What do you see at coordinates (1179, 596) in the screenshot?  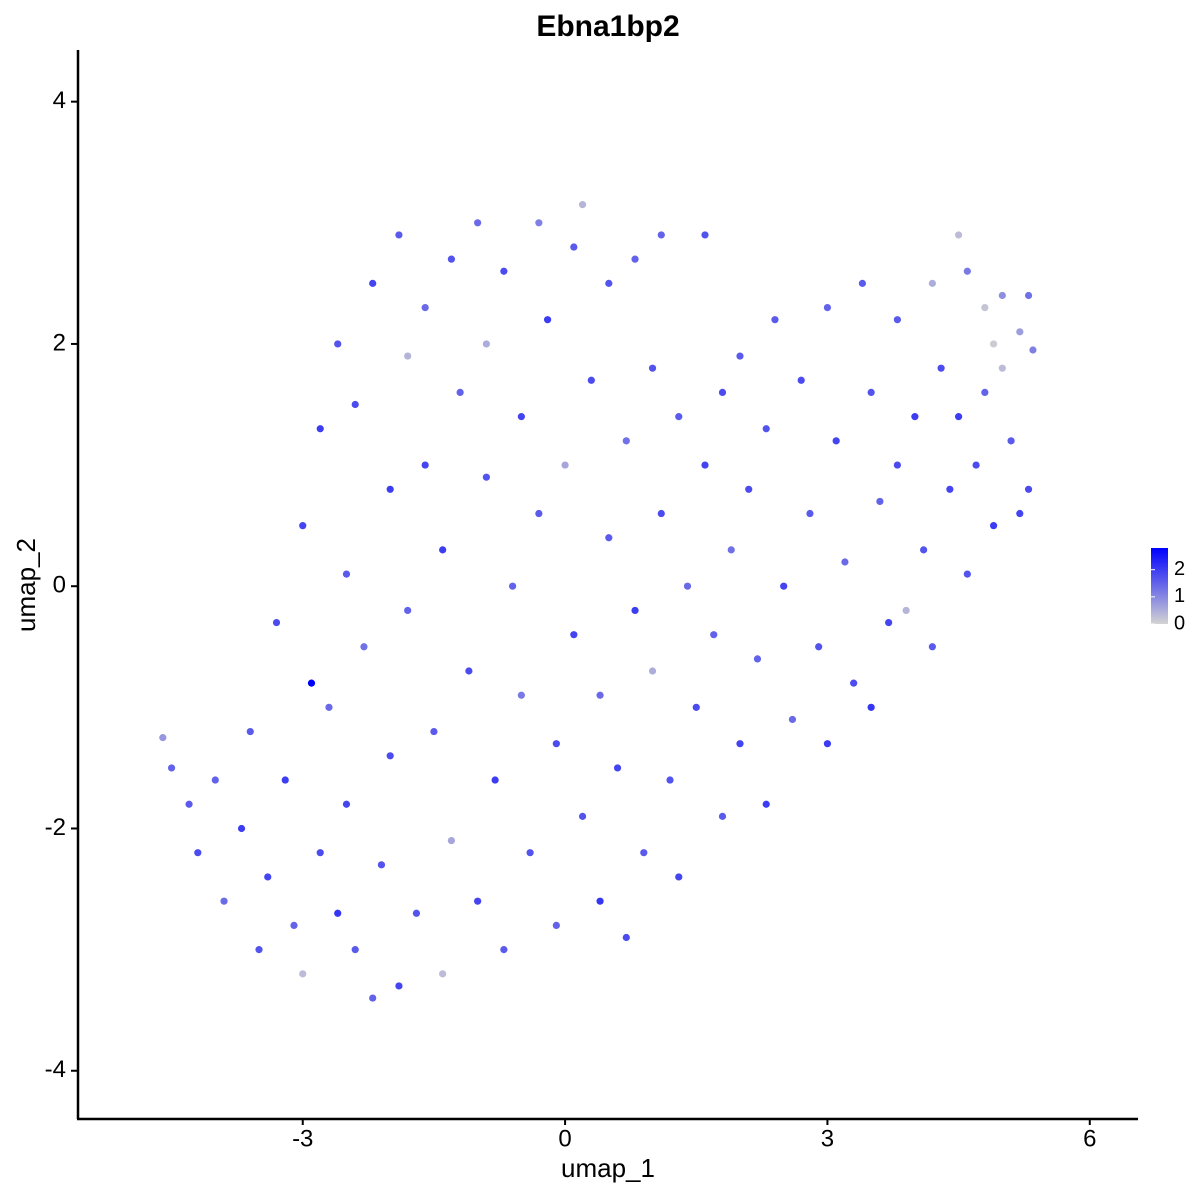 I see `colorbar-tick-label: 1` at bounding box center [1179, 596].